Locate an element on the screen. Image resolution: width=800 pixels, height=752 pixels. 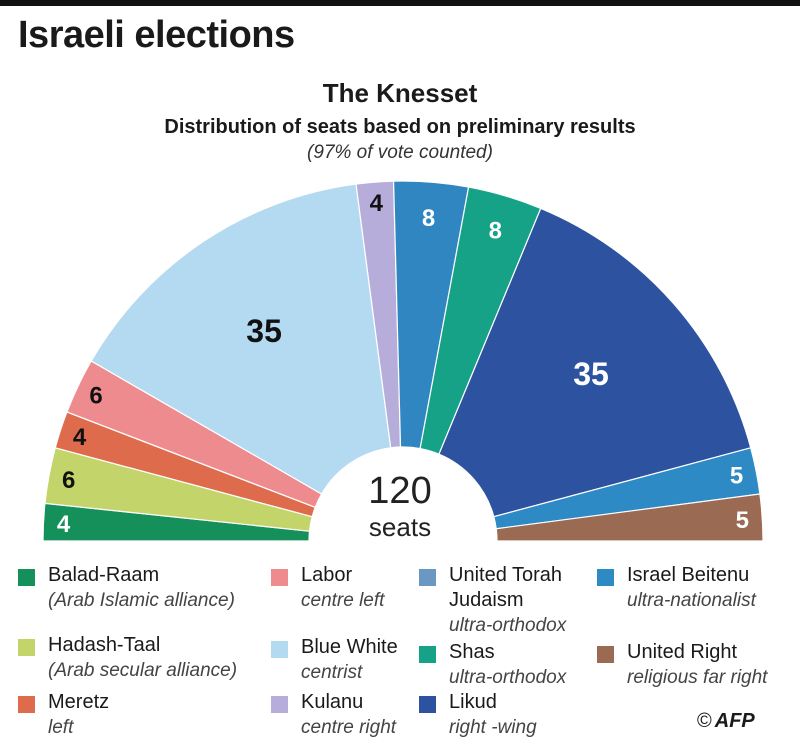
legend-label: United Torah Judaism is located at coordinates (506, 587).